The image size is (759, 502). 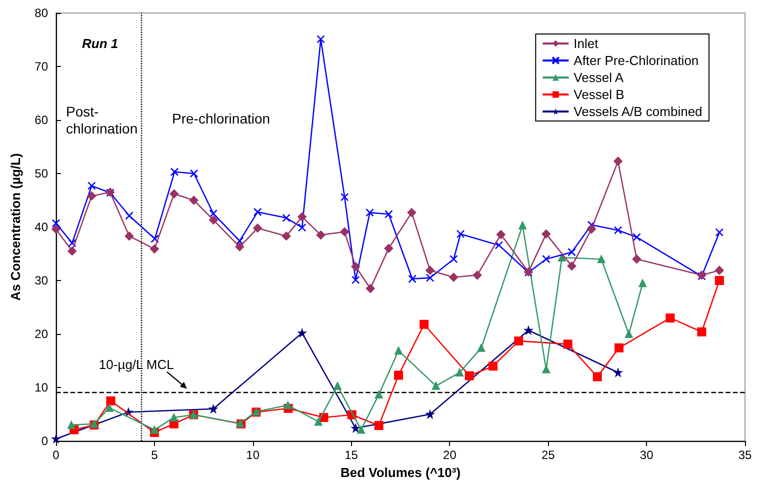 What do you see at coordinates (253, 455) in the screenshot?
I see `x-tick-label: 10` at bounding box center [253, 455].